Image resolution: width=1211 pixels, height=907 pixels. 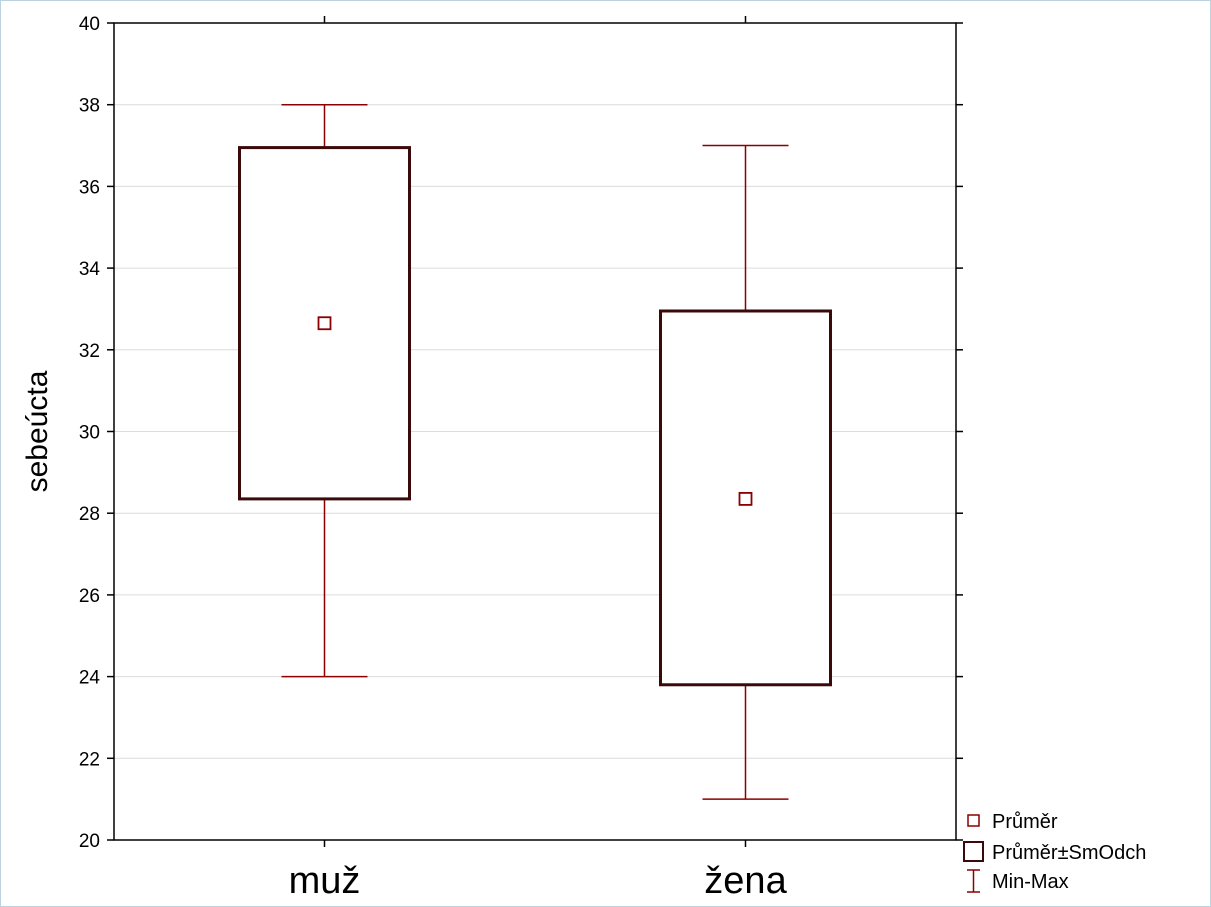 I want to click on legend-label: Průměr±SmOdch, so click(x=1069, y=853).